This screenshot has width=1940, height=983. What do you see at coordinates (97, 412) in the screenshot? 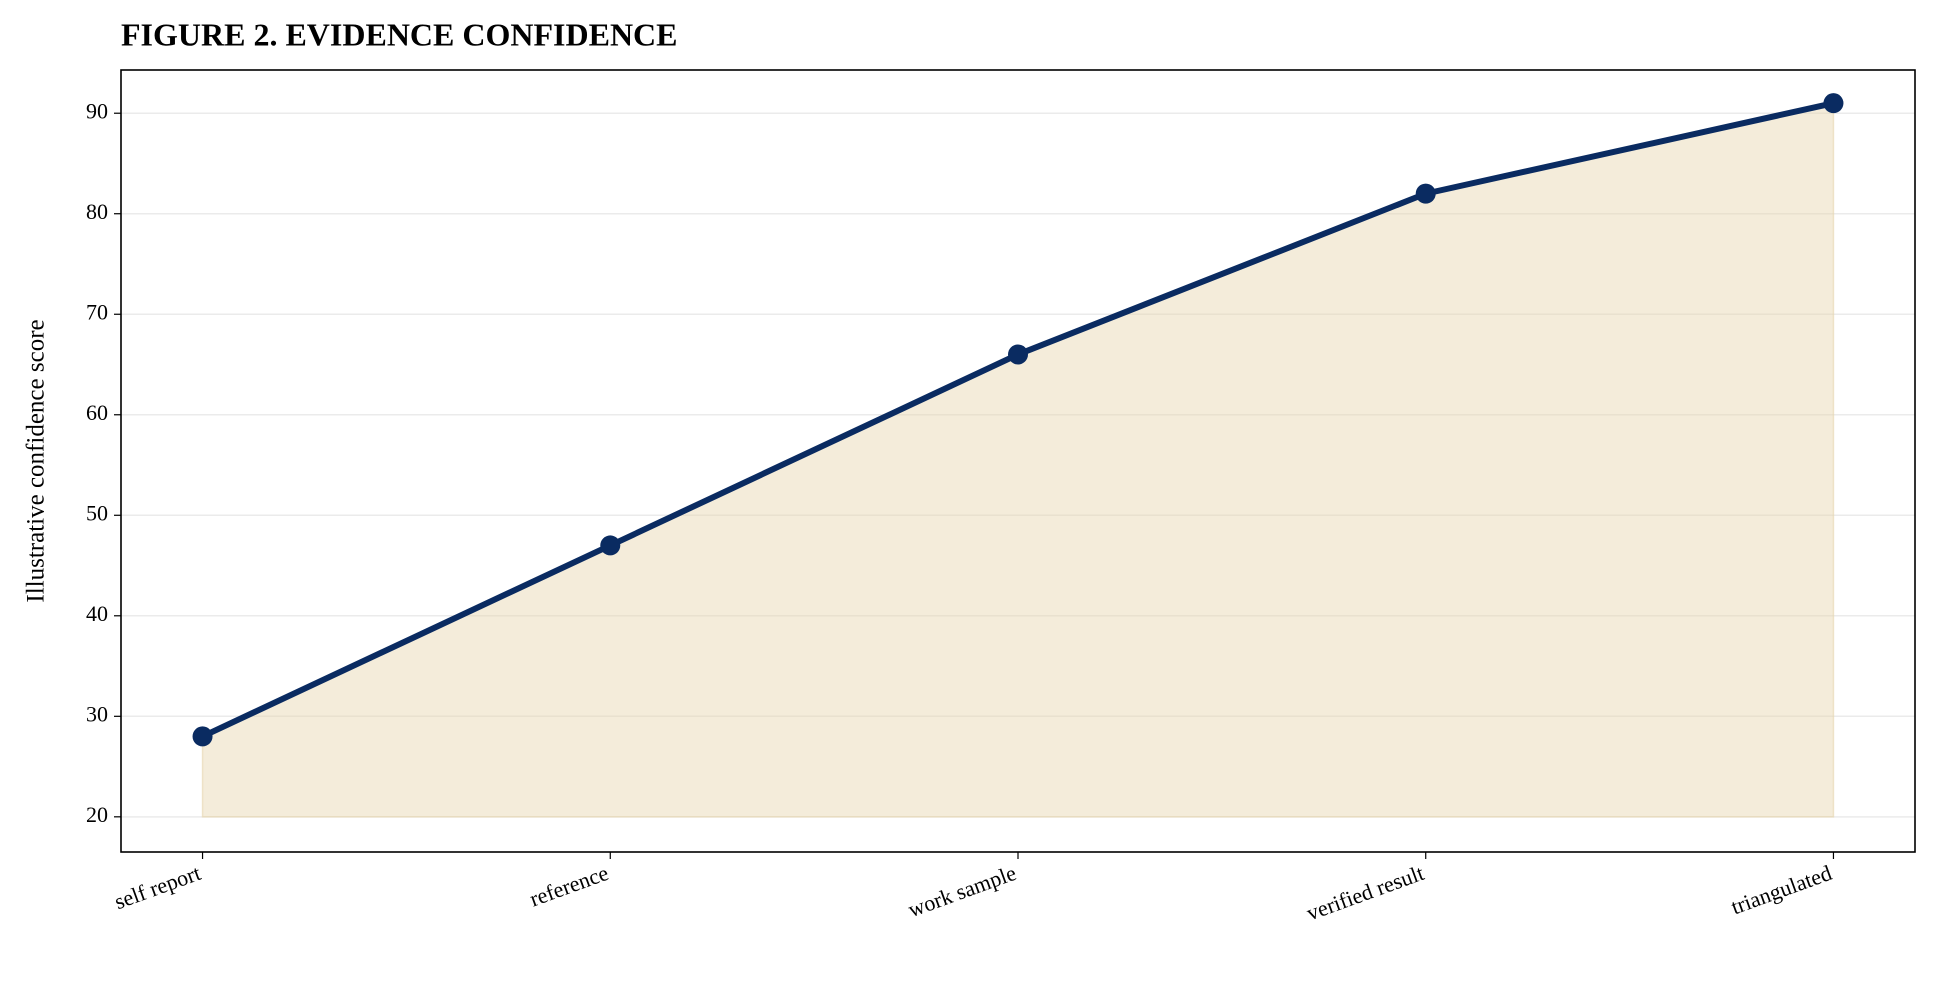
I see `y-tick-label: 60` at bounding box center [97, 412].